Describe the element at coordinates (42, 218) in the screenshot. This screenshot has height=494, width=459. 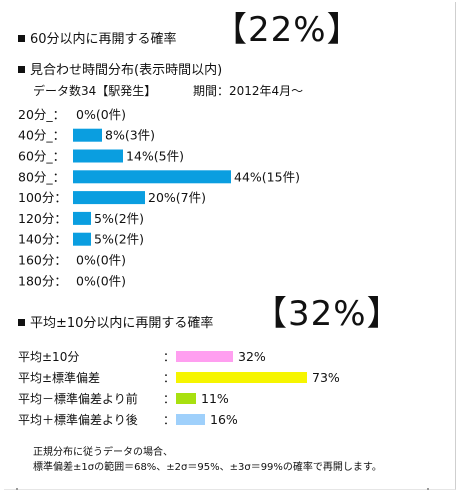
I see `category-label: 120分：` at that location.